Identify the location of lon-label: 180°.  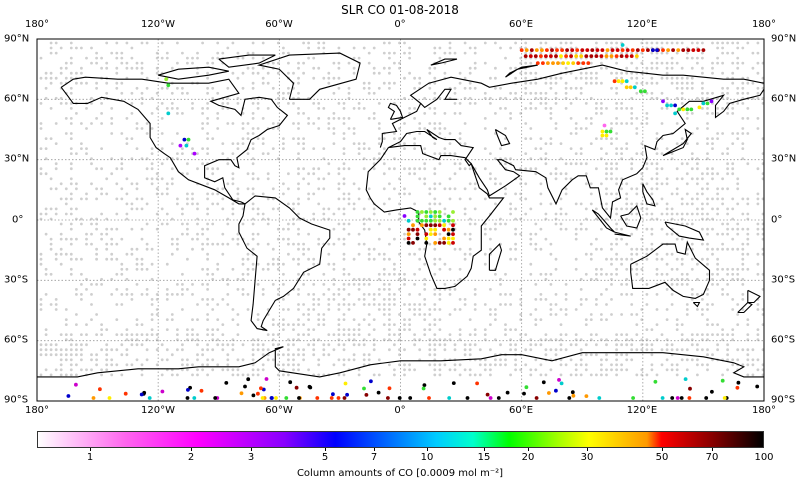
(764, 410).